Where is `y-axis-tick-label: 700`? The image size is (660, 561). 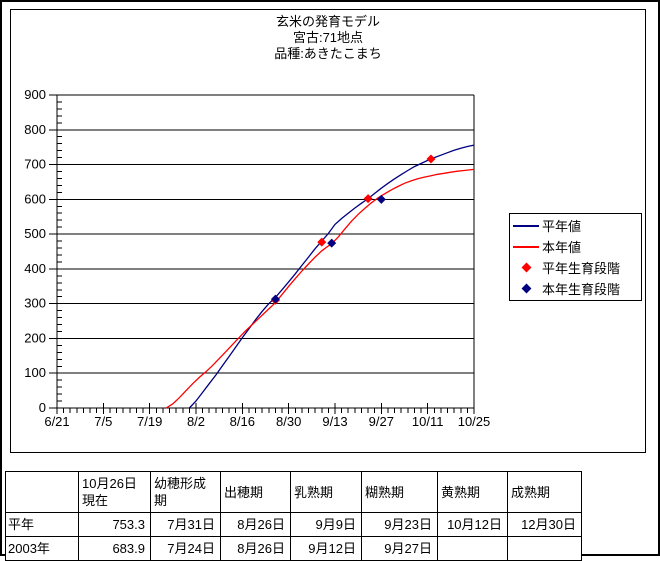
y-axis-tick-label: 700 is located at coordinates (35, 164).